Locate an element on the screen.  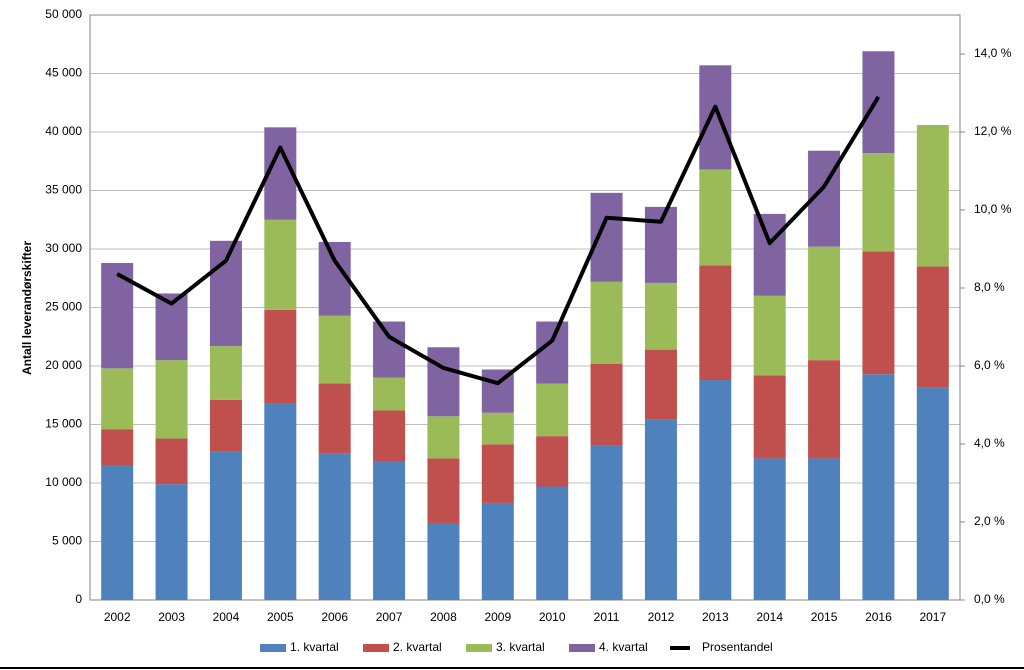
legend-label: 1. kvartal is located at coordinates (314, 647).